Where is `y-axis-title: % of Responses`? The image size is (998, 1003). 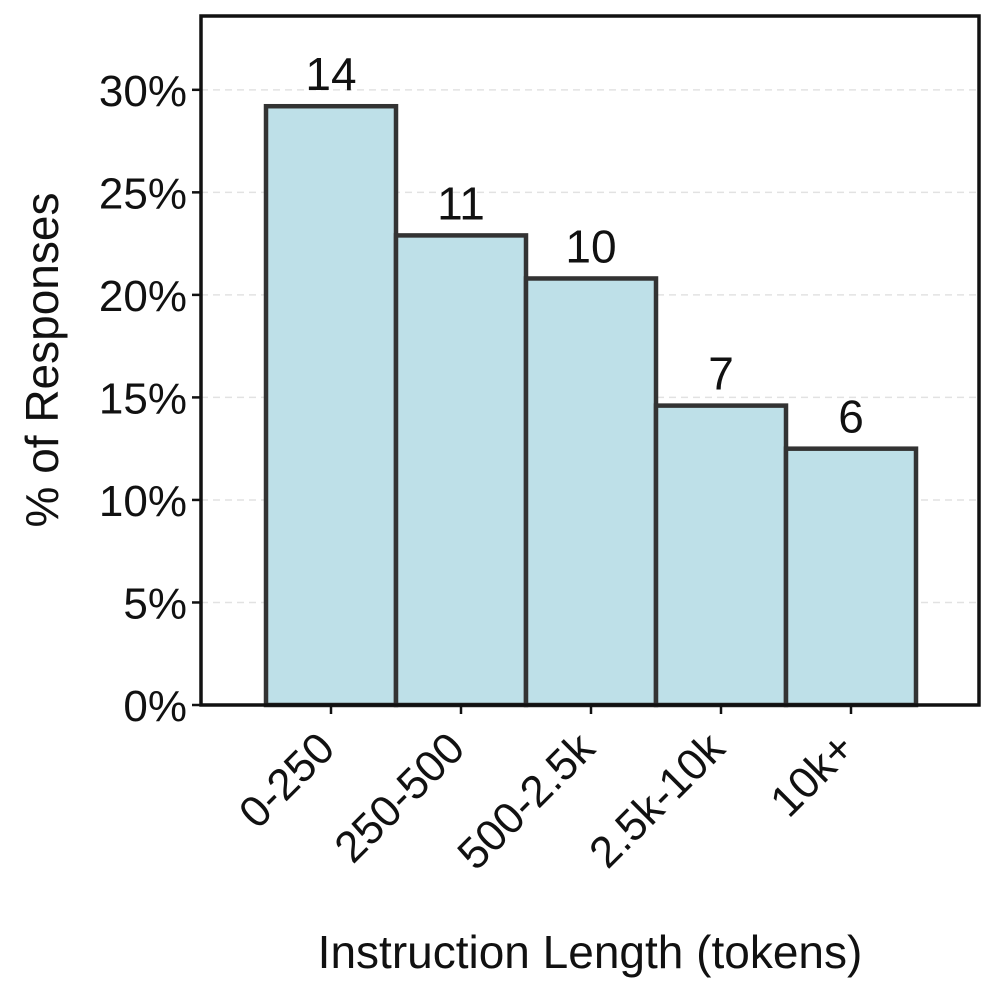 y-axis-title: % of Responses is located at coordinates (42, 360).